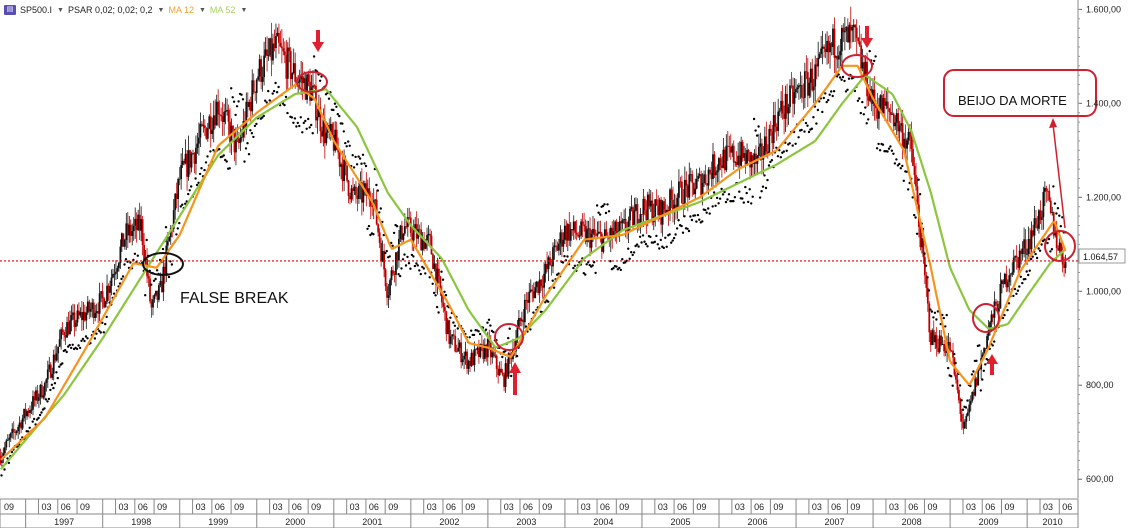 The height and width of the screenshot is (528, 1129). Describe the element at coordinates (10, 10) in the screenshot. I see `symbol-icon: ▤` at that location.